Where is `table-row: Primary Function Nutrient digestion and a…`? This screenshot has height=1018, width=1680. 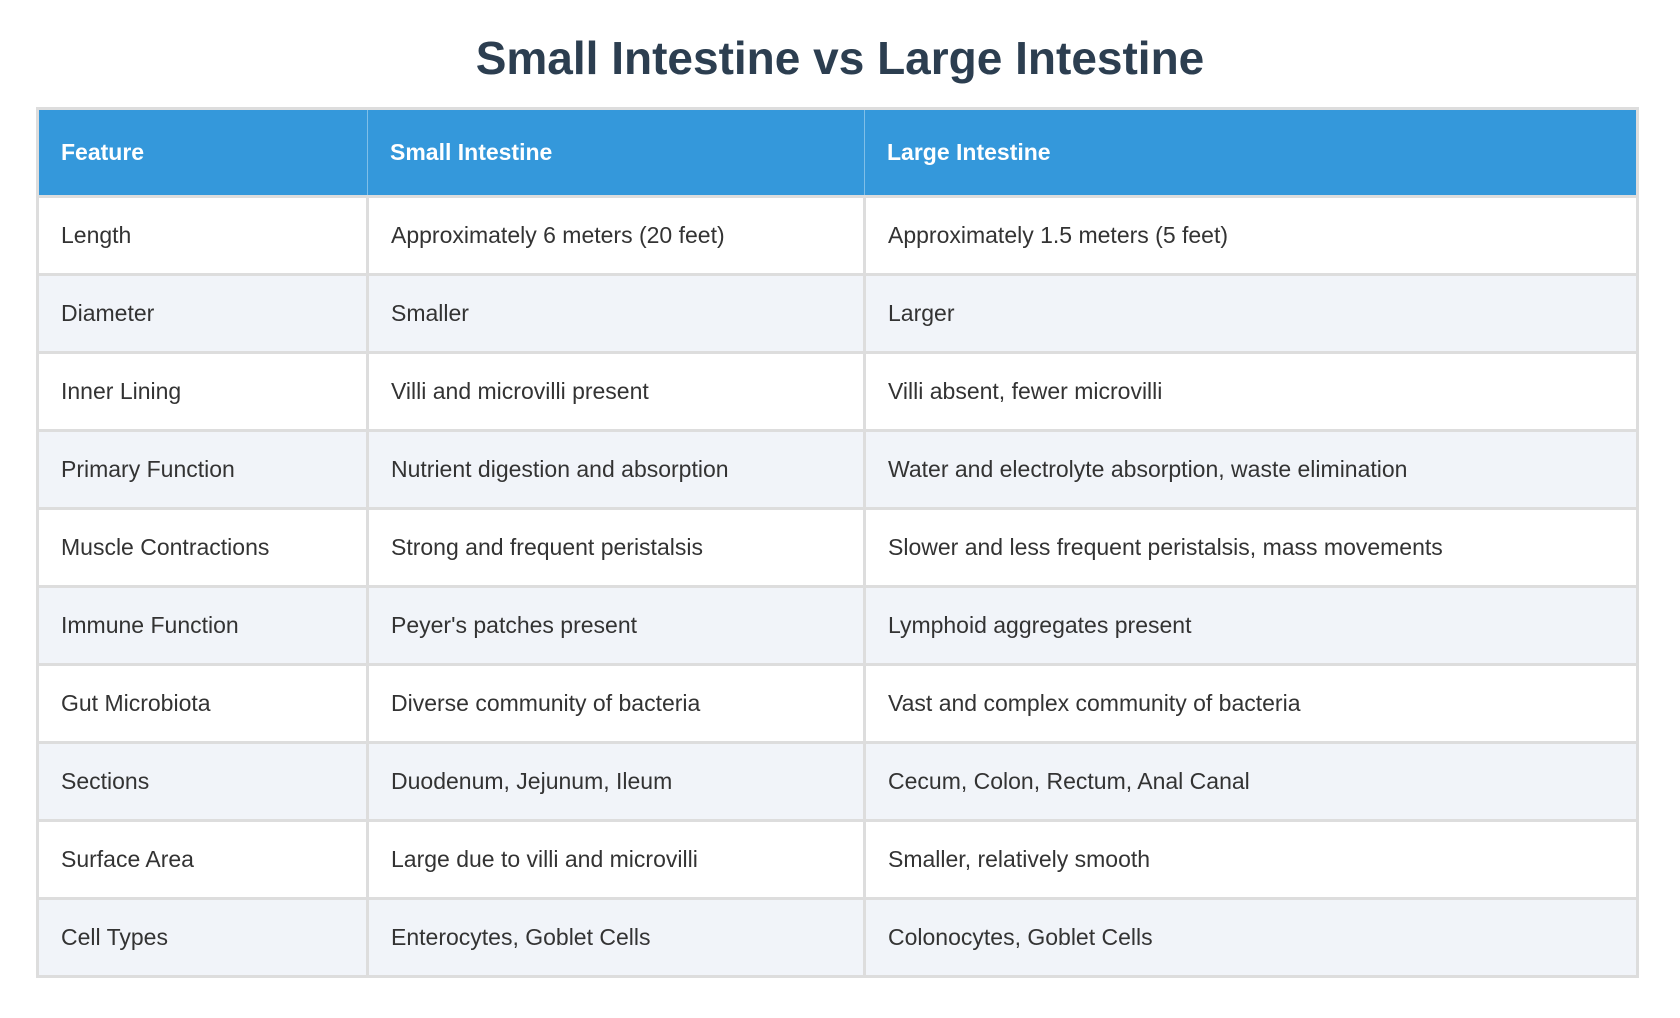 table-row: Primary Function Nutrient digestion and a… is located at coordinates (837, 469).